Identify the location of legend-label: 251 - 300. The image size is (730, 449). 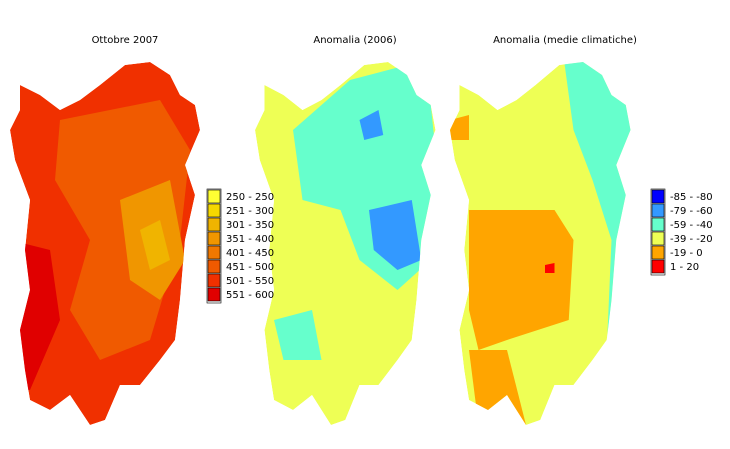
(250, 211).